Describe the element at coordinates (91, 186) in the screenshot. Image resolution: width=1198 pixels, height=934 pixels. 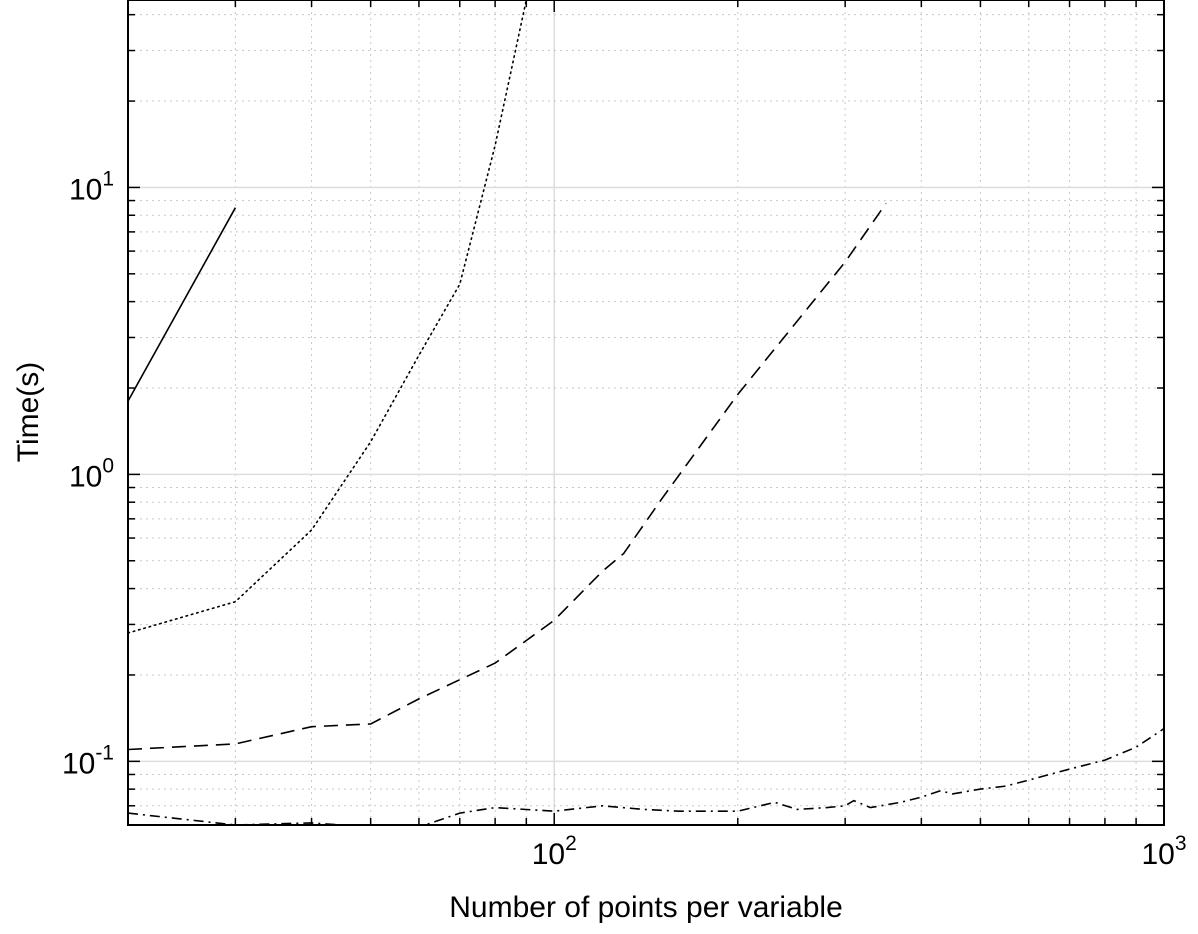
I see `y-tick-label: 10¹` at that location.